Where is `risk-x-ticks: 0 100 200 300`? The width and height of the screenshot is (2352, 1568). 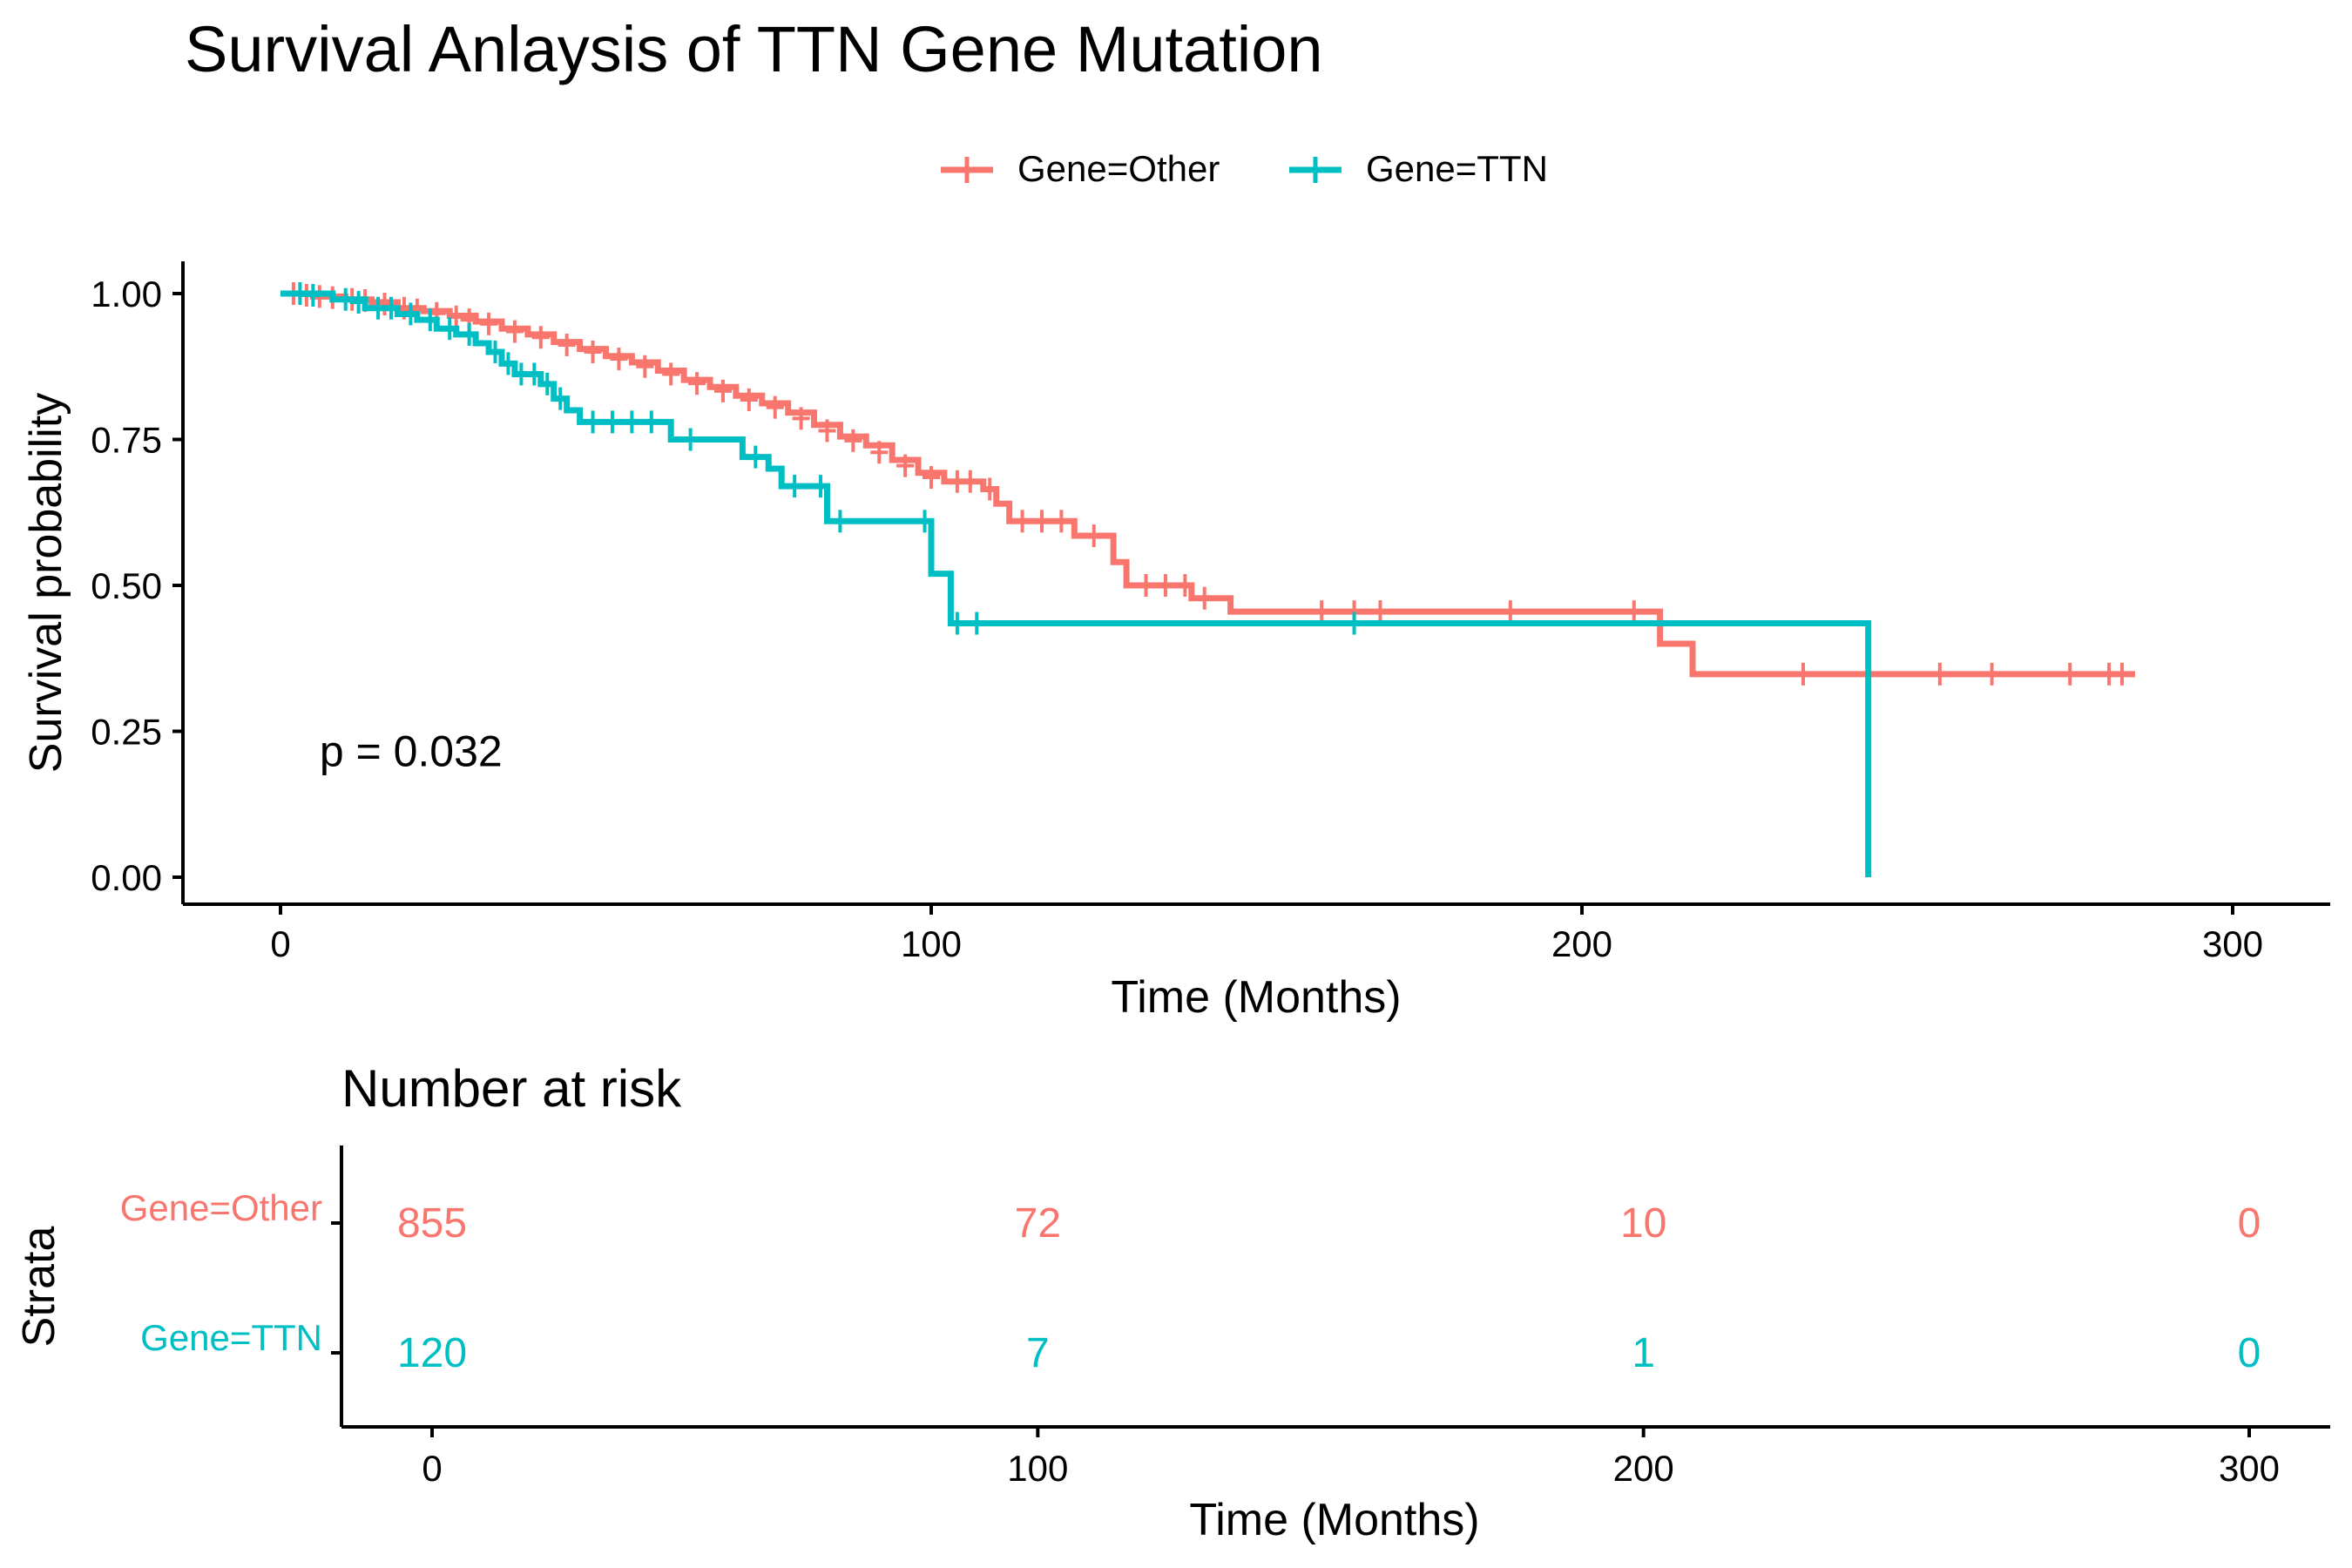 risk-x-ticks: 0 100 200 300 is located at coordinates (1351, 1458).